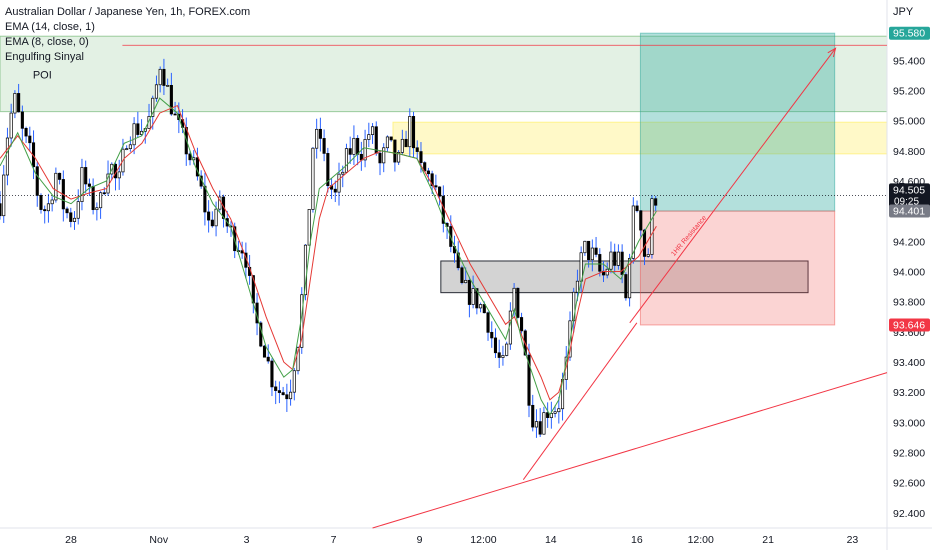  I want to click on support-trendline, so click(580, 401).